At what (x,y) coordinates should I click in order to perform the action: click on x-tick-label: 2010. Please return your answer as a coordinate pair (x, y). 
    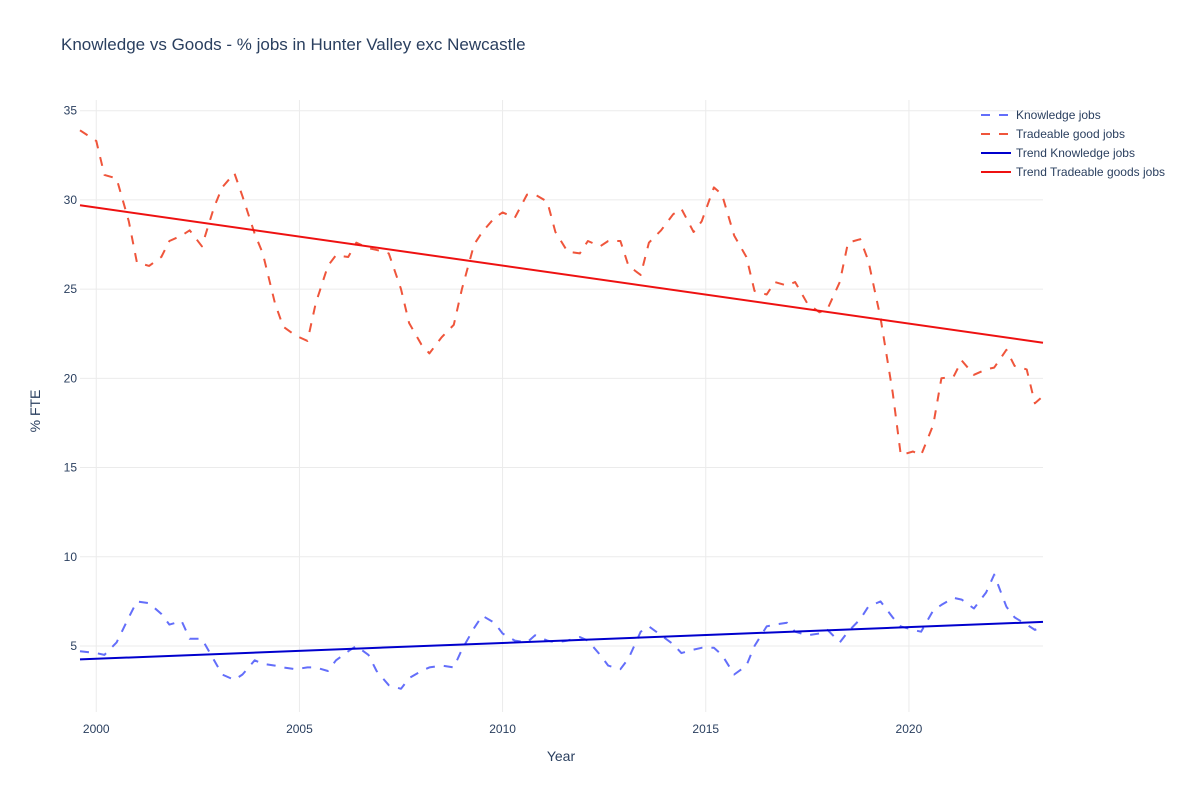
    Looking at the image, I should click on (502, 729).